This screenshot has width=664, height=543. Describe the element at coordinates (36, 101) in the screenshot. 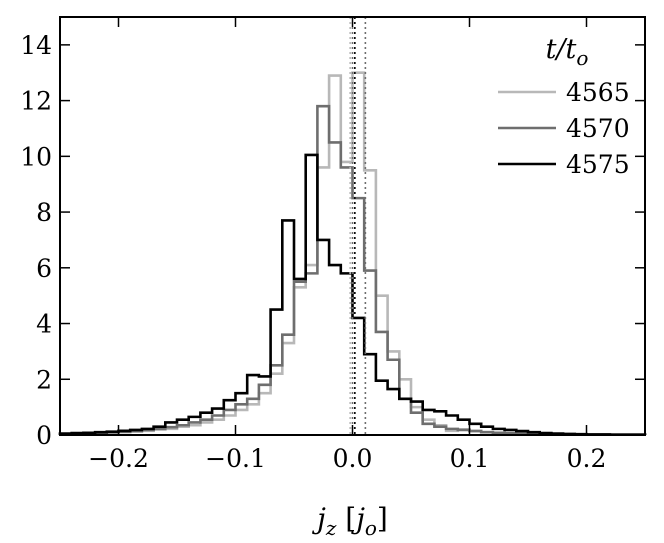

I see `y-tick-label: 12` at that location.